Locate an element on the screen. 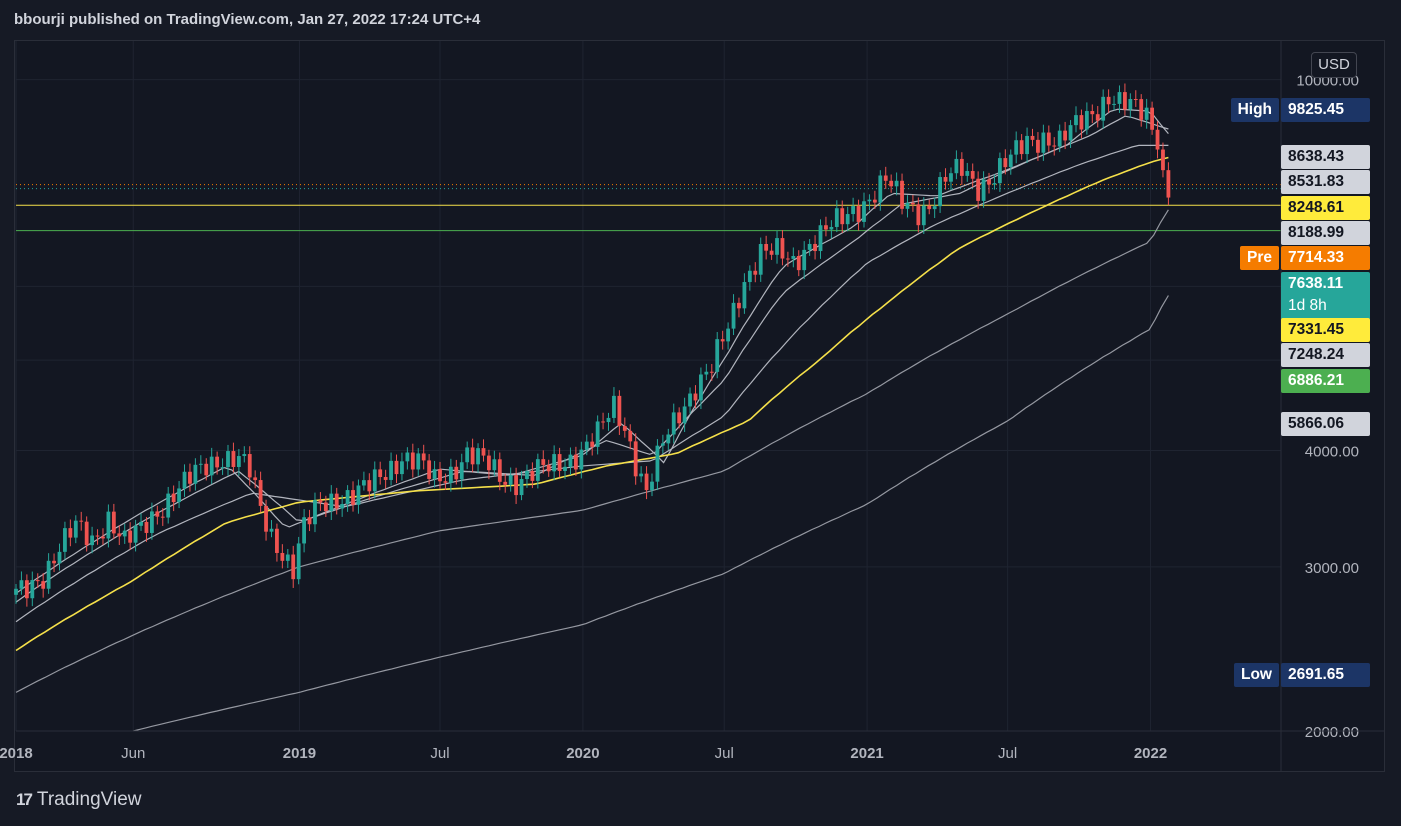 The width and height of the screenshot is (1401, 826). price-label-high: 9825.45 is located at coordinates (1325, 110).